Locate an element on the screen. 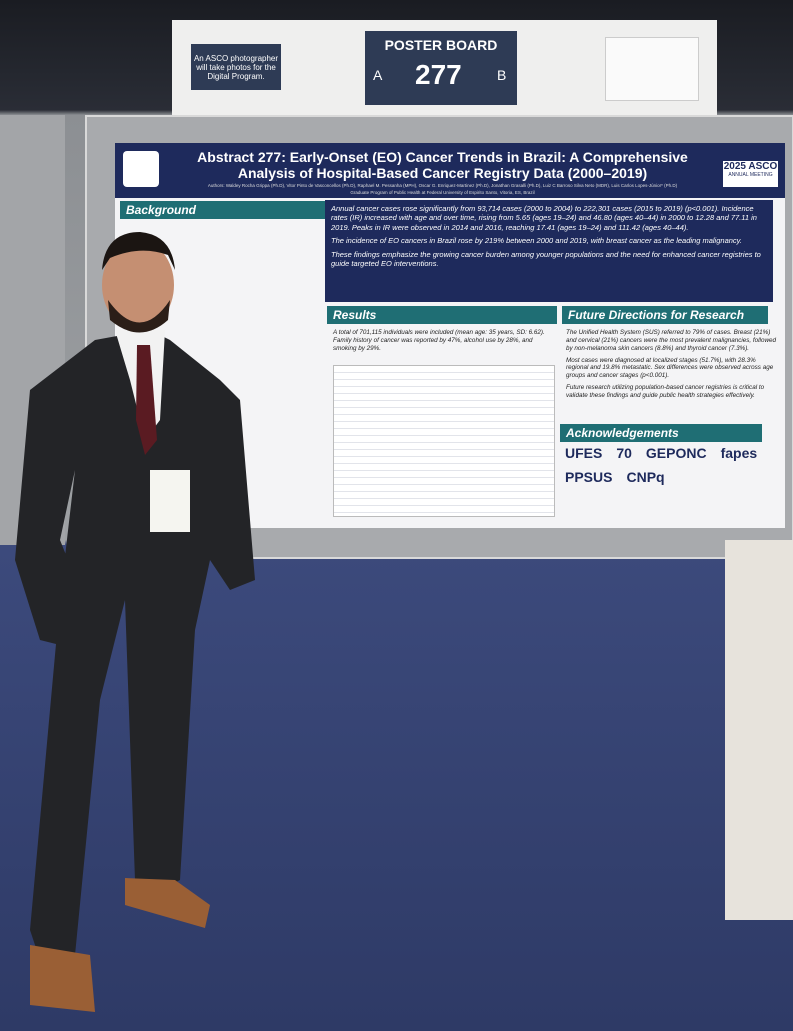 The width and height of the screenshot is (793, 1031). meeting-logo: 2025 ASCO ANNUAL MEETING is located at coordinates (750, 174).